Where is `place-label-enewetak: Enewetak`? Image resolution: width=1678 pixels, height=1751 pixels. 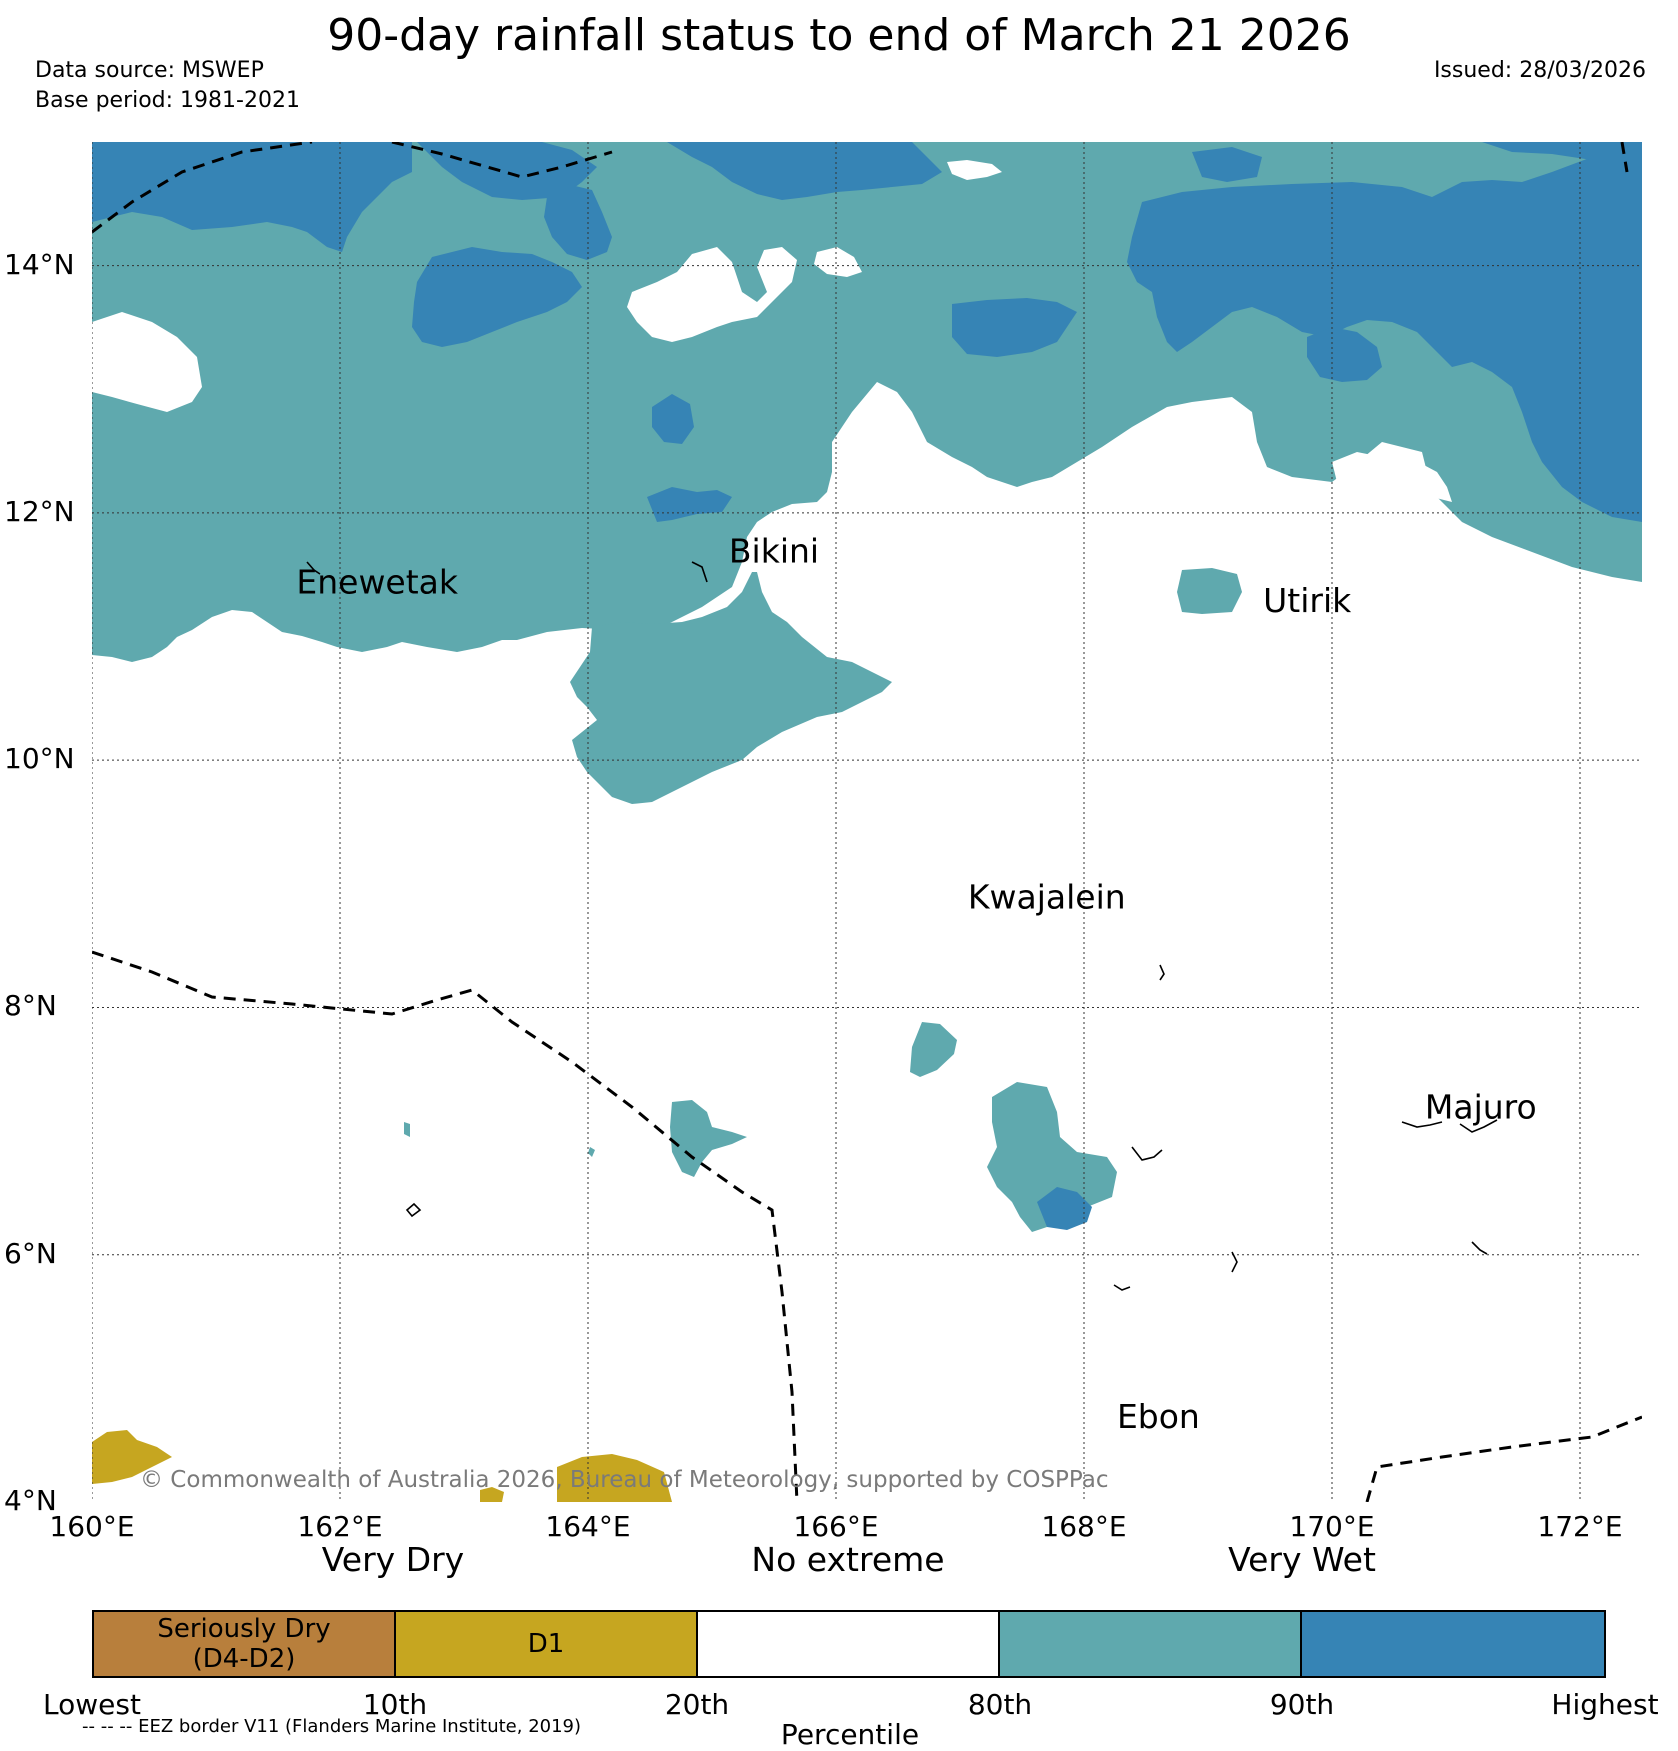
place-label-enewetak: Enewetak is located at coordinates (377, 581).